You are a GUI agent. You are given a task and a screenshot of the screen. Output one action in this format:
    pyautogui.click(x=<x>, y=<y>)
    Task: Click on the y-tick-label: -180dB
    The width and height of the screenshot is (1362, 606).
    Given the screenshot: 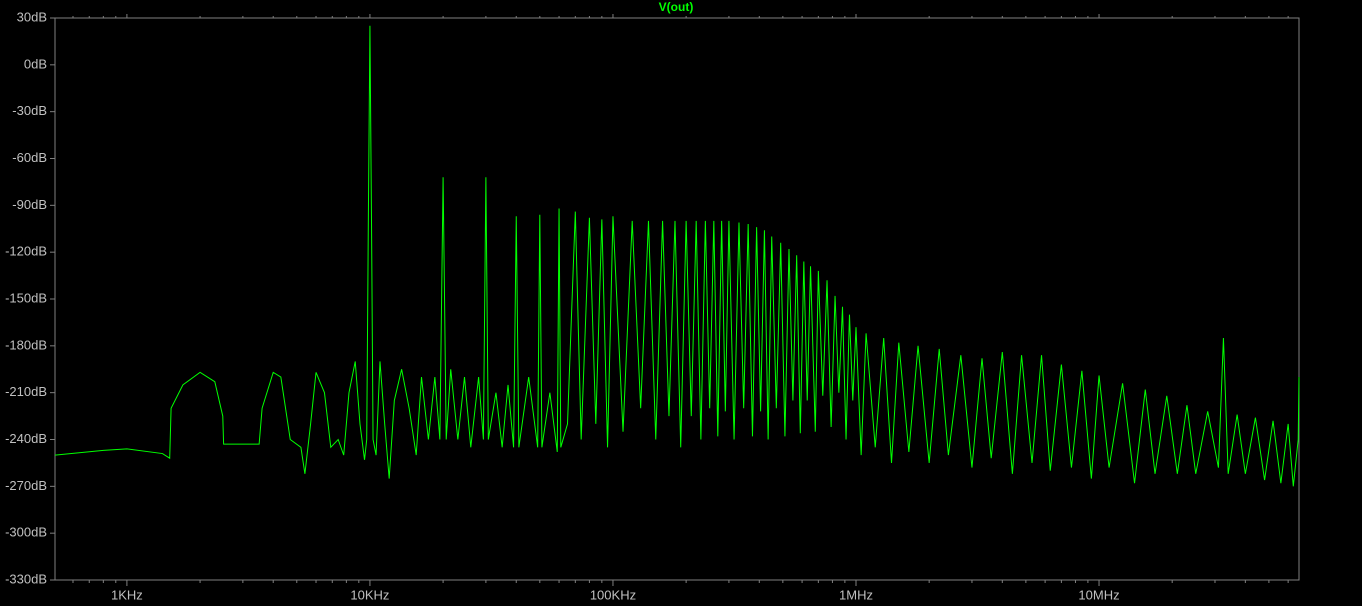 What is the action you would take?
    pyautogui.click(x=26, y=344)
    